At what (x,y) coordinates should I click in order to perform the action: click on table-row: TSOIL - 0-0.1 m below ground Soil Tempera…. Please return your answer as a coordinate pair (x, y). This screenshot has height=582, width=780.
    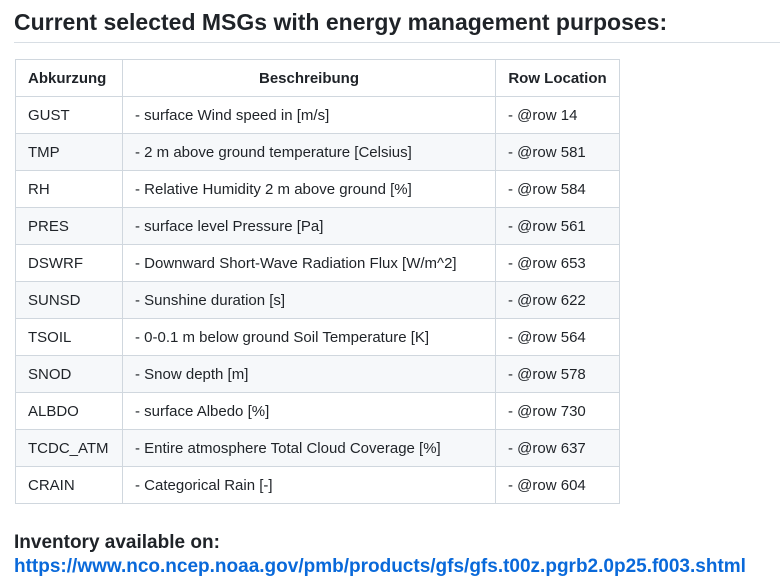
    Looking at the image, I should click on (317, 337).